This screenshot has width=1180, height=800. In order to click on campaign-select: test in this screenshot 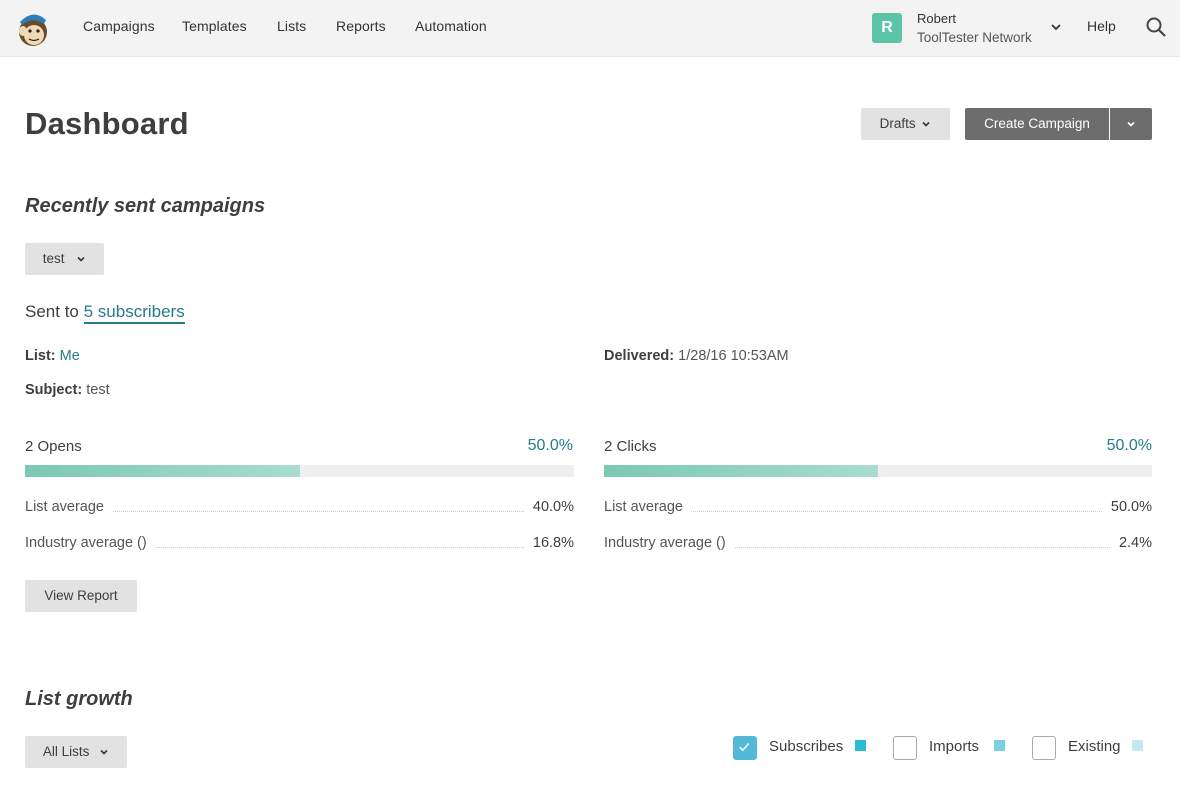, I will do `click(64, 259)`.